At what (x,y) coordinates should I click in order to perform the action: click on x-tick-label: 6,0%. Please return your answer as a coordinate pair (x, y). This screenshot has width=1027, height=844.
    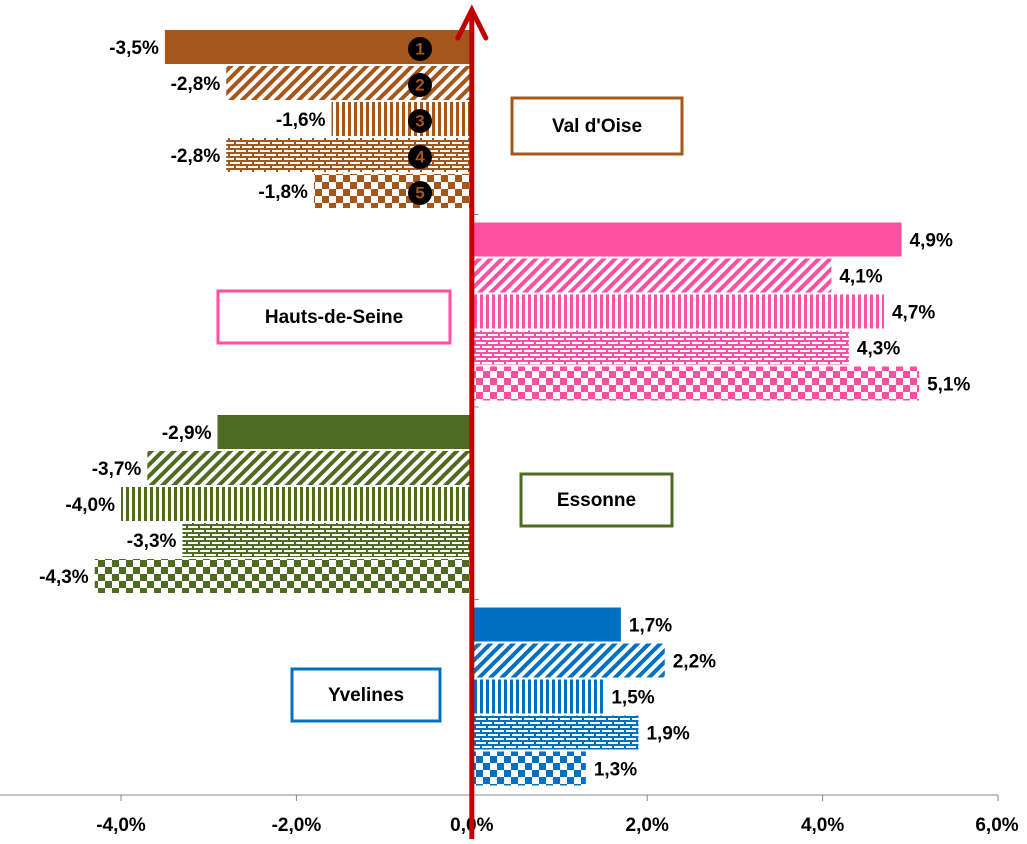
    Looking at the image, I should click on (996, 825).